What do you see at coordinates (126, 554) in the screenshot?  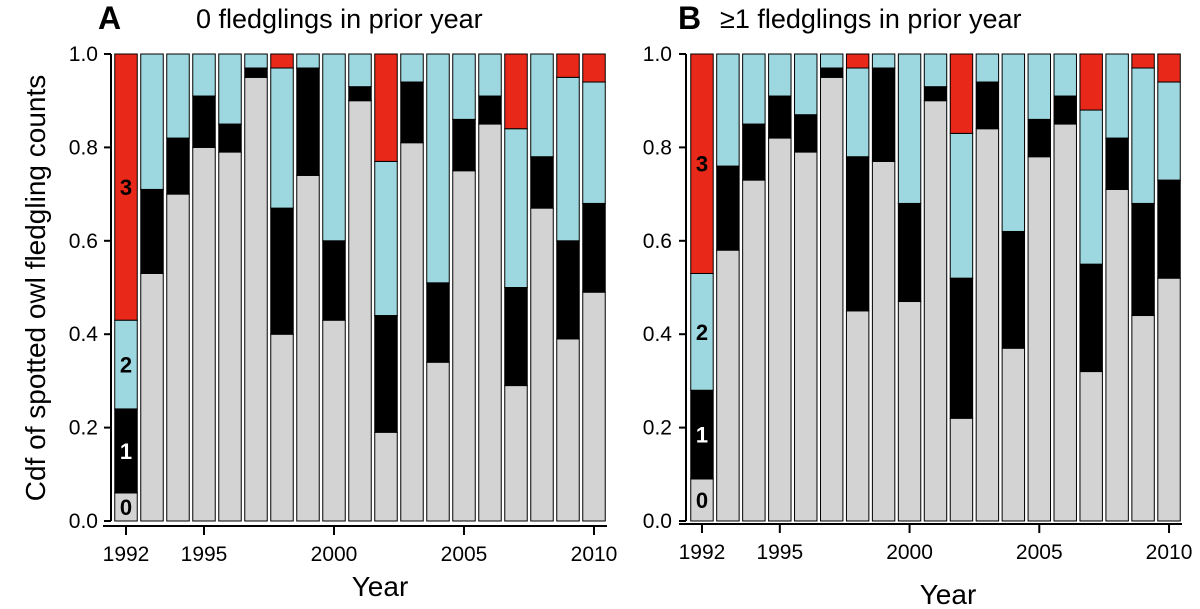 I see `x-tick-label: 1992` at bounding box center [126, 554].